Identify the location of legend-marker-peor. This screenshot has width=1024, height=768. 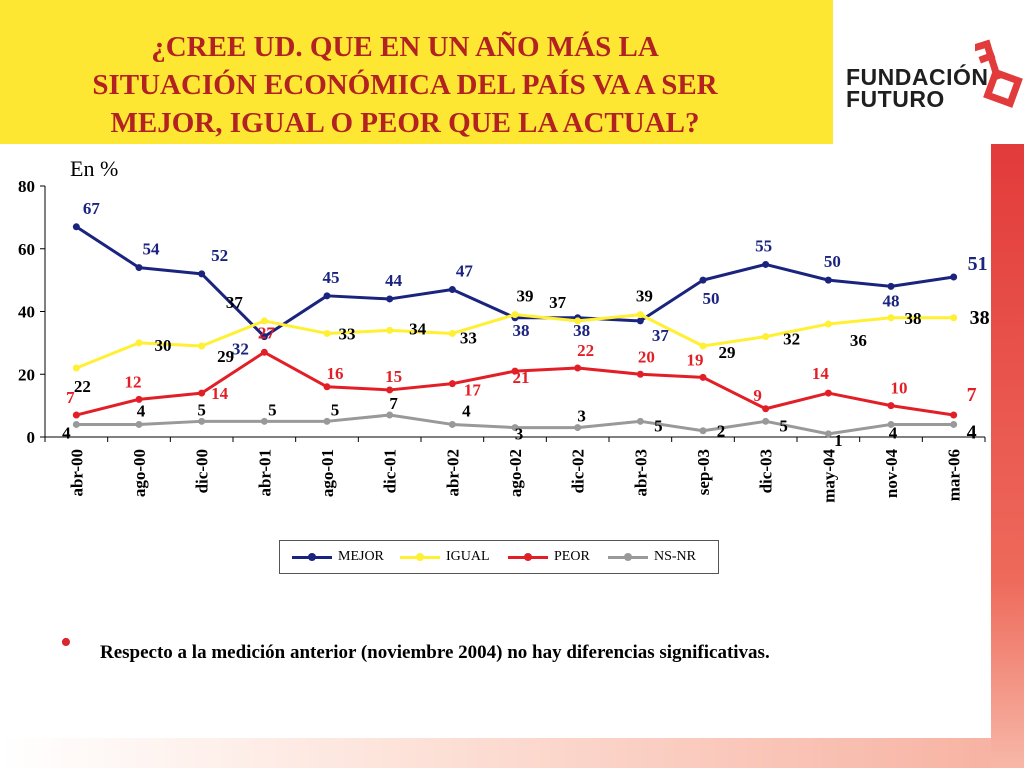
(528, 557).